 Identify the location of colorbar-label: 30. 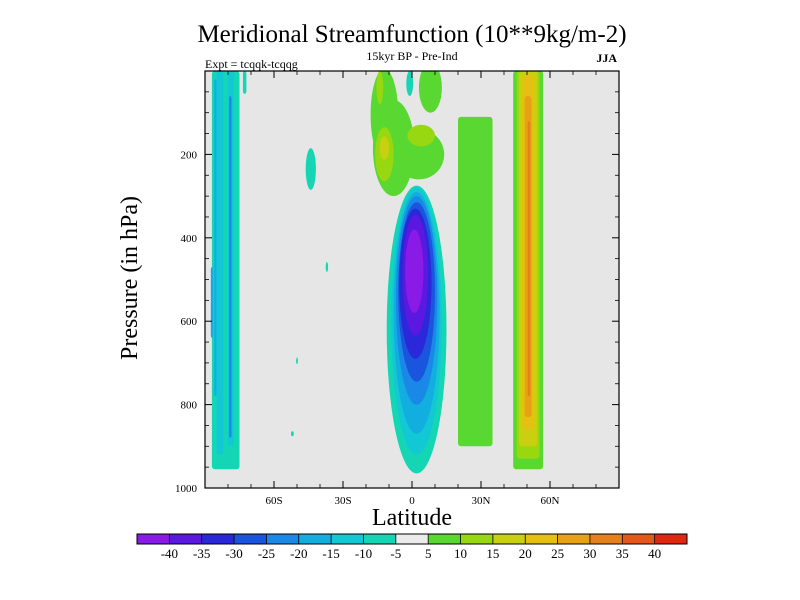
(589, 553).